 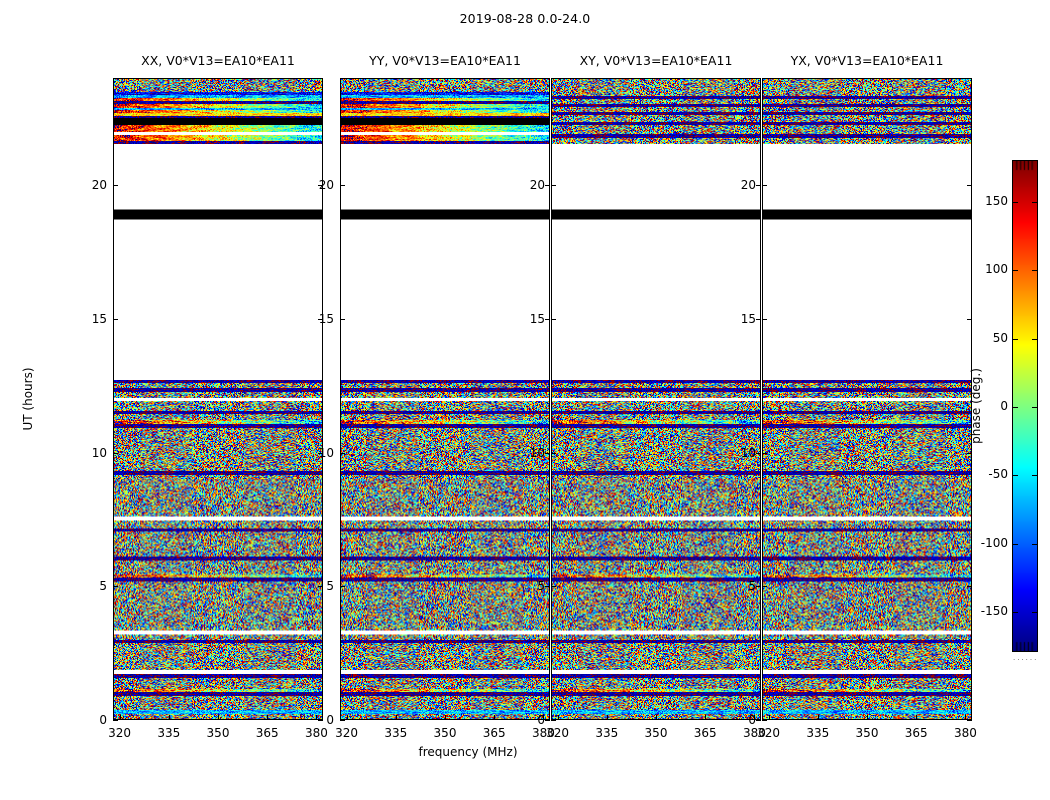 What do you see at coordinates (1000, 337) in the screenshot?
I see `colorbar-tick-label: 50` at bounding box center [1000, 337].